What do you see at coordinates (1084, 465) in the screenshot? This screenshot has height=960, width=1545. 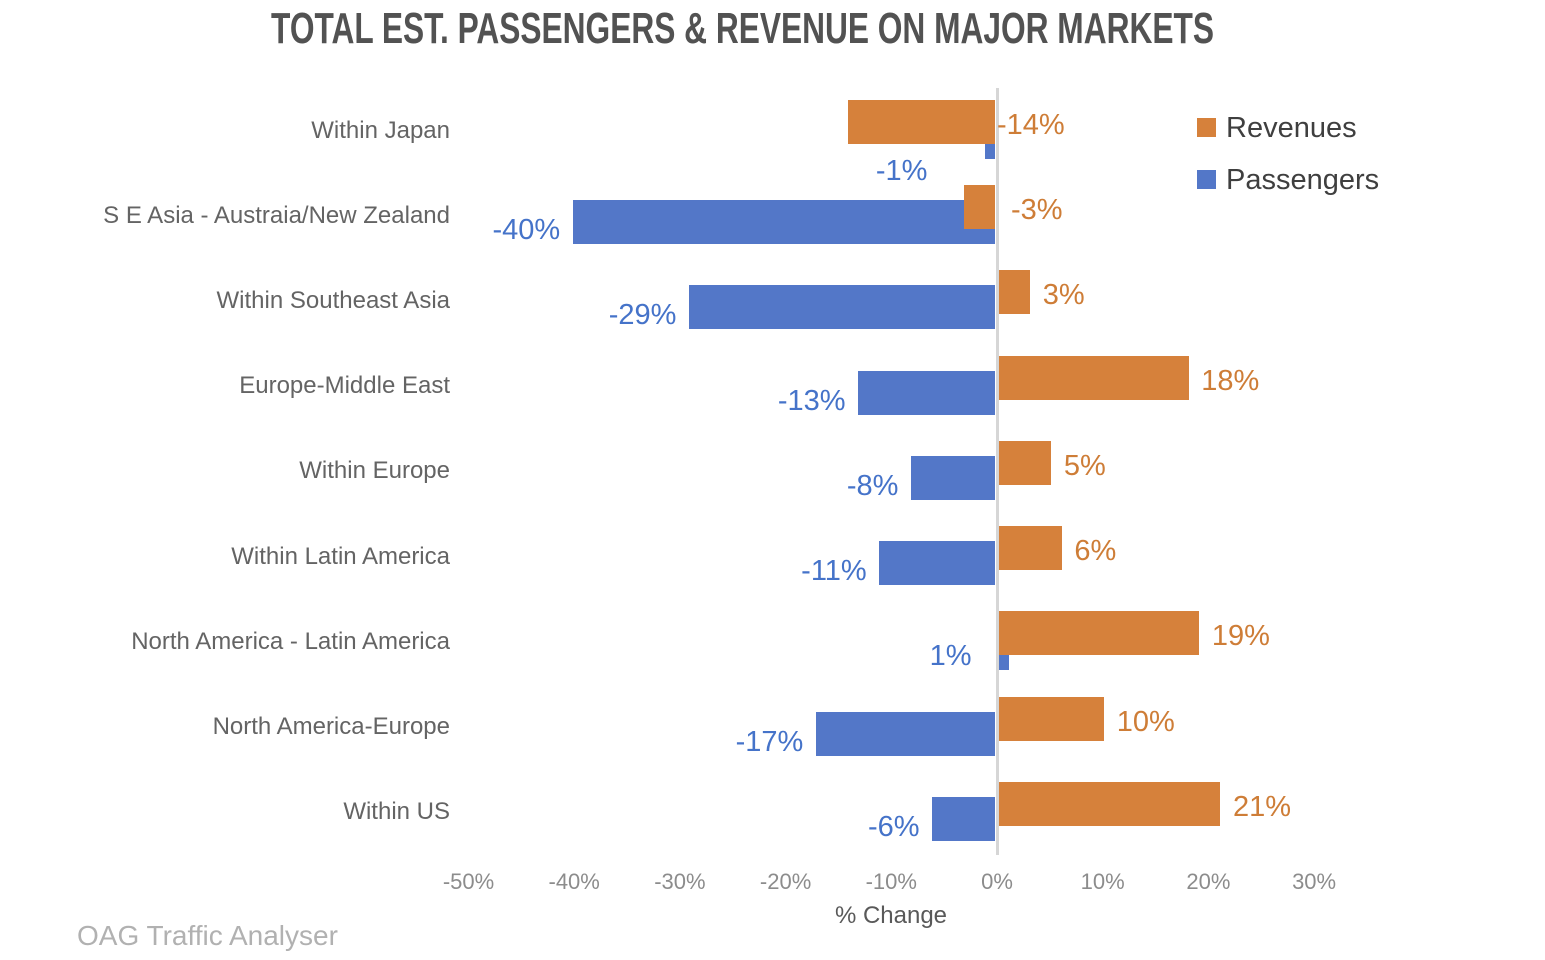 I see `data-label-revenues-within-europe: 5%` at bounding box center [1084, 465].